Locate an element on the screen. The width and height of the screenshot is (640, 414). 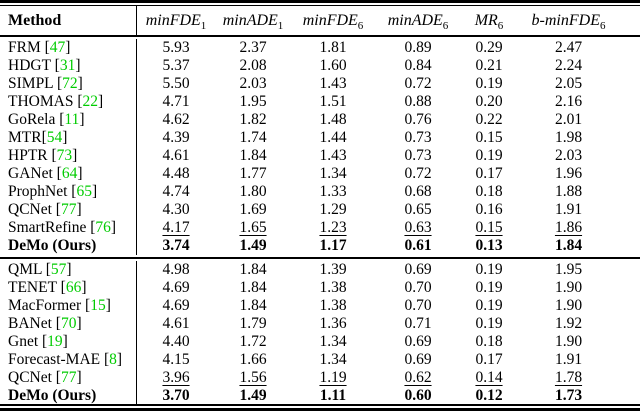
bottom-rules is located at coordinates (320, 407).